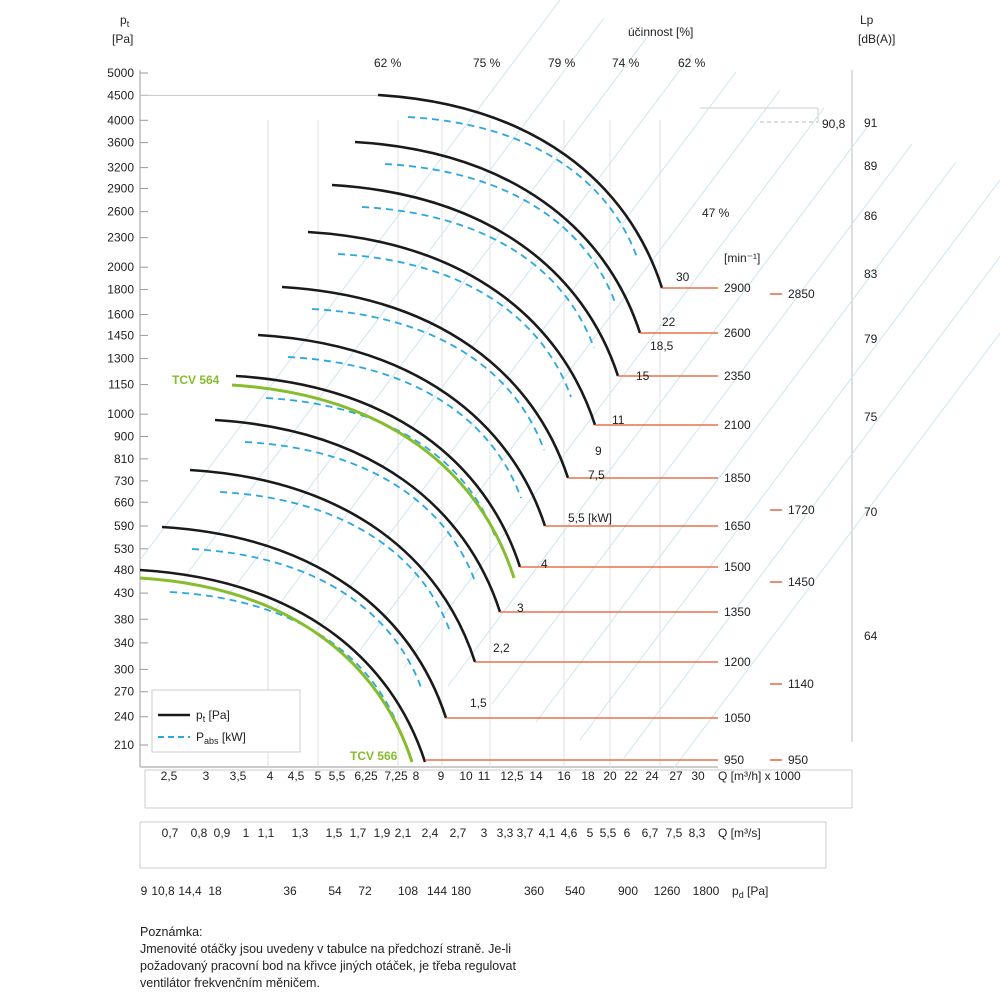  Describe the element at coordinates (120, 212) in the screenshot. I see `y-tick-label: 2600` at that location.